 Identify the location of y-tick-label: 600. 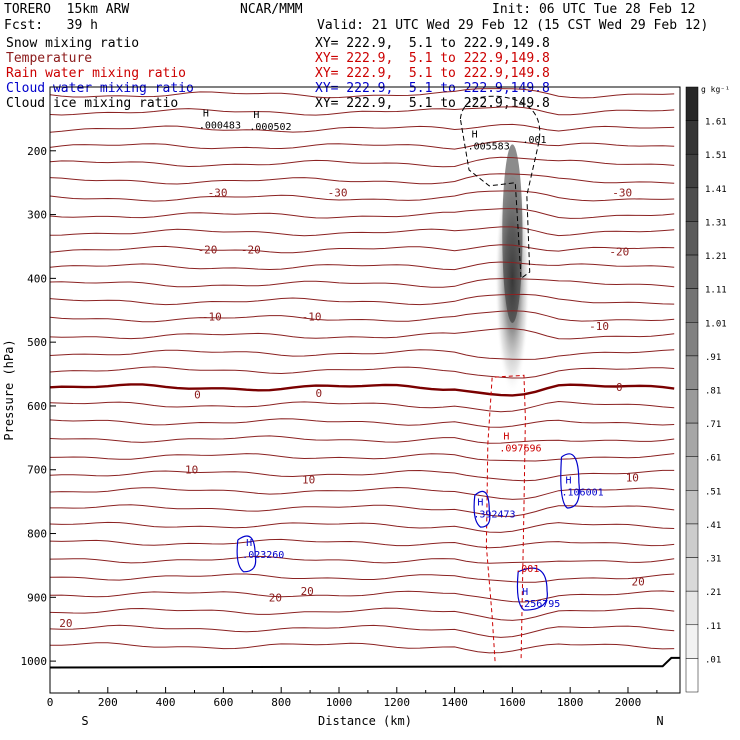
(37, 406).